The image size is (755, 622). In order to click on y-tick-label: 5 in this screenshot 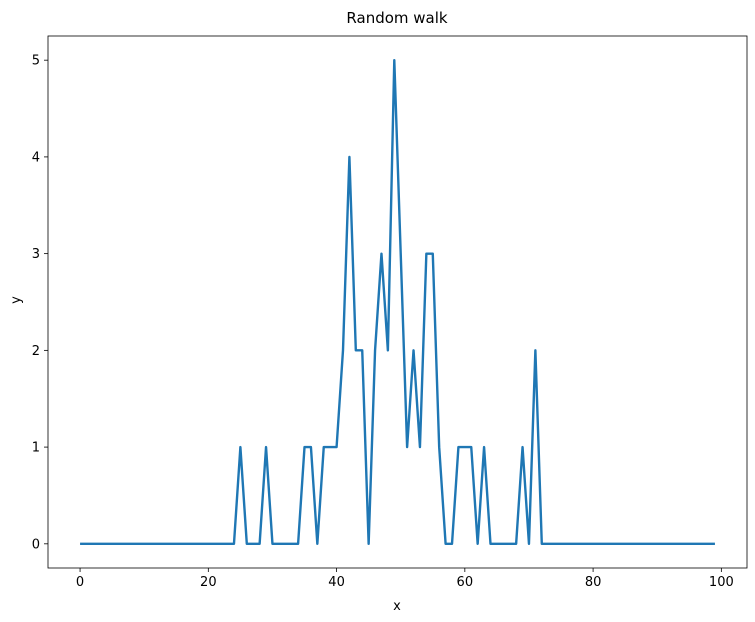, I will do `click(36, 61)`.